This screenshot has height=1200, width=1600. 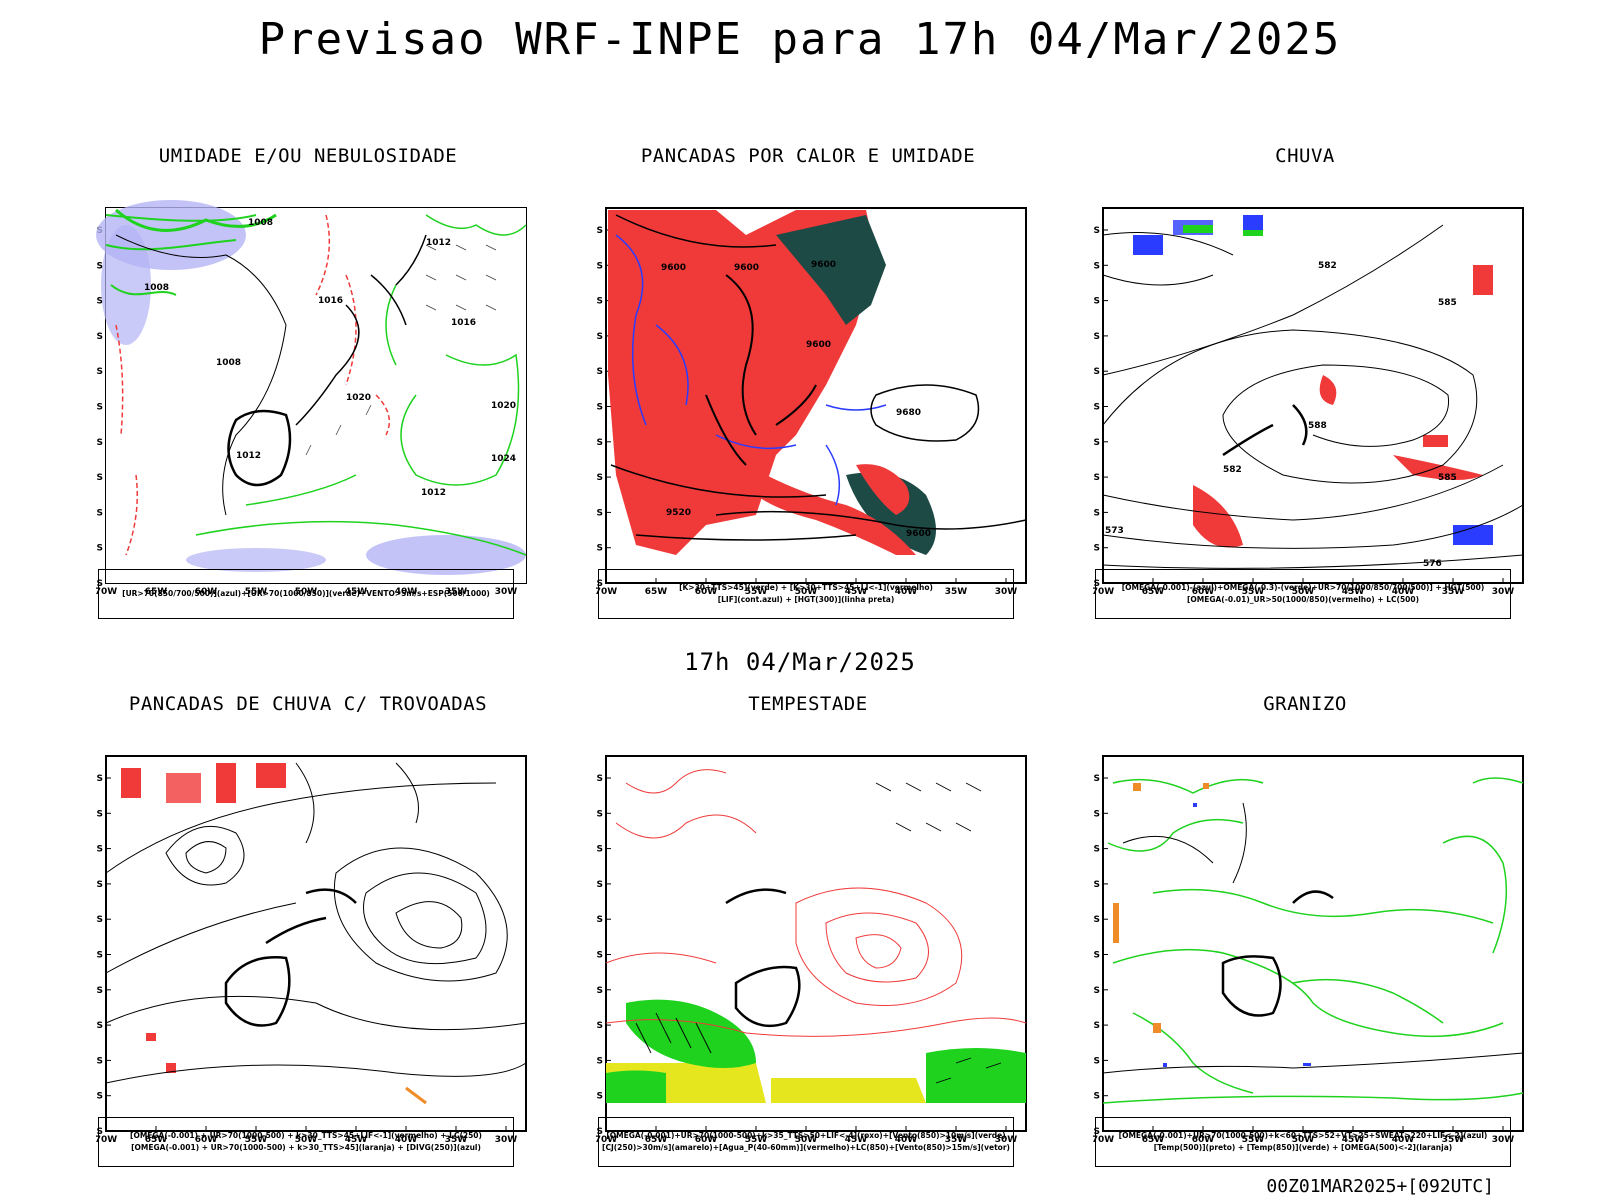 I want to click on run-info: 00Z01MAR2025+[092UTC], so click(x=1380, y=1186).